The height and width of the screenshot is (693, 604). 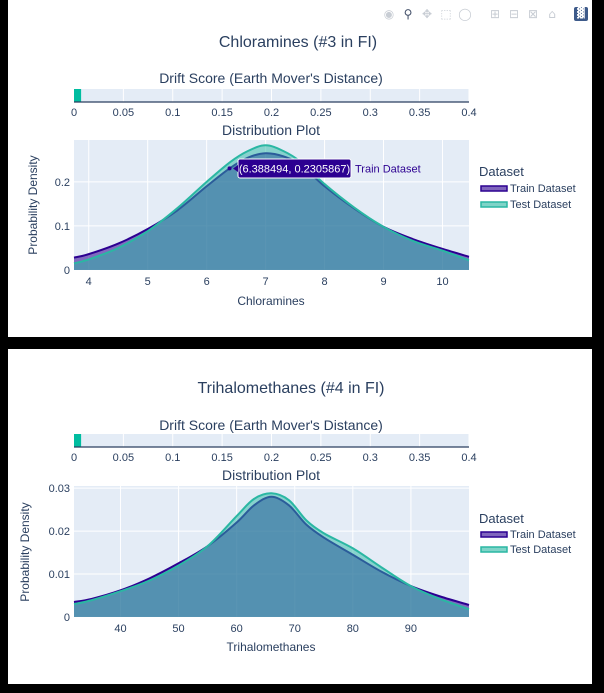 I want to click on home-icon: ⌂, so click(x=552, y=14).